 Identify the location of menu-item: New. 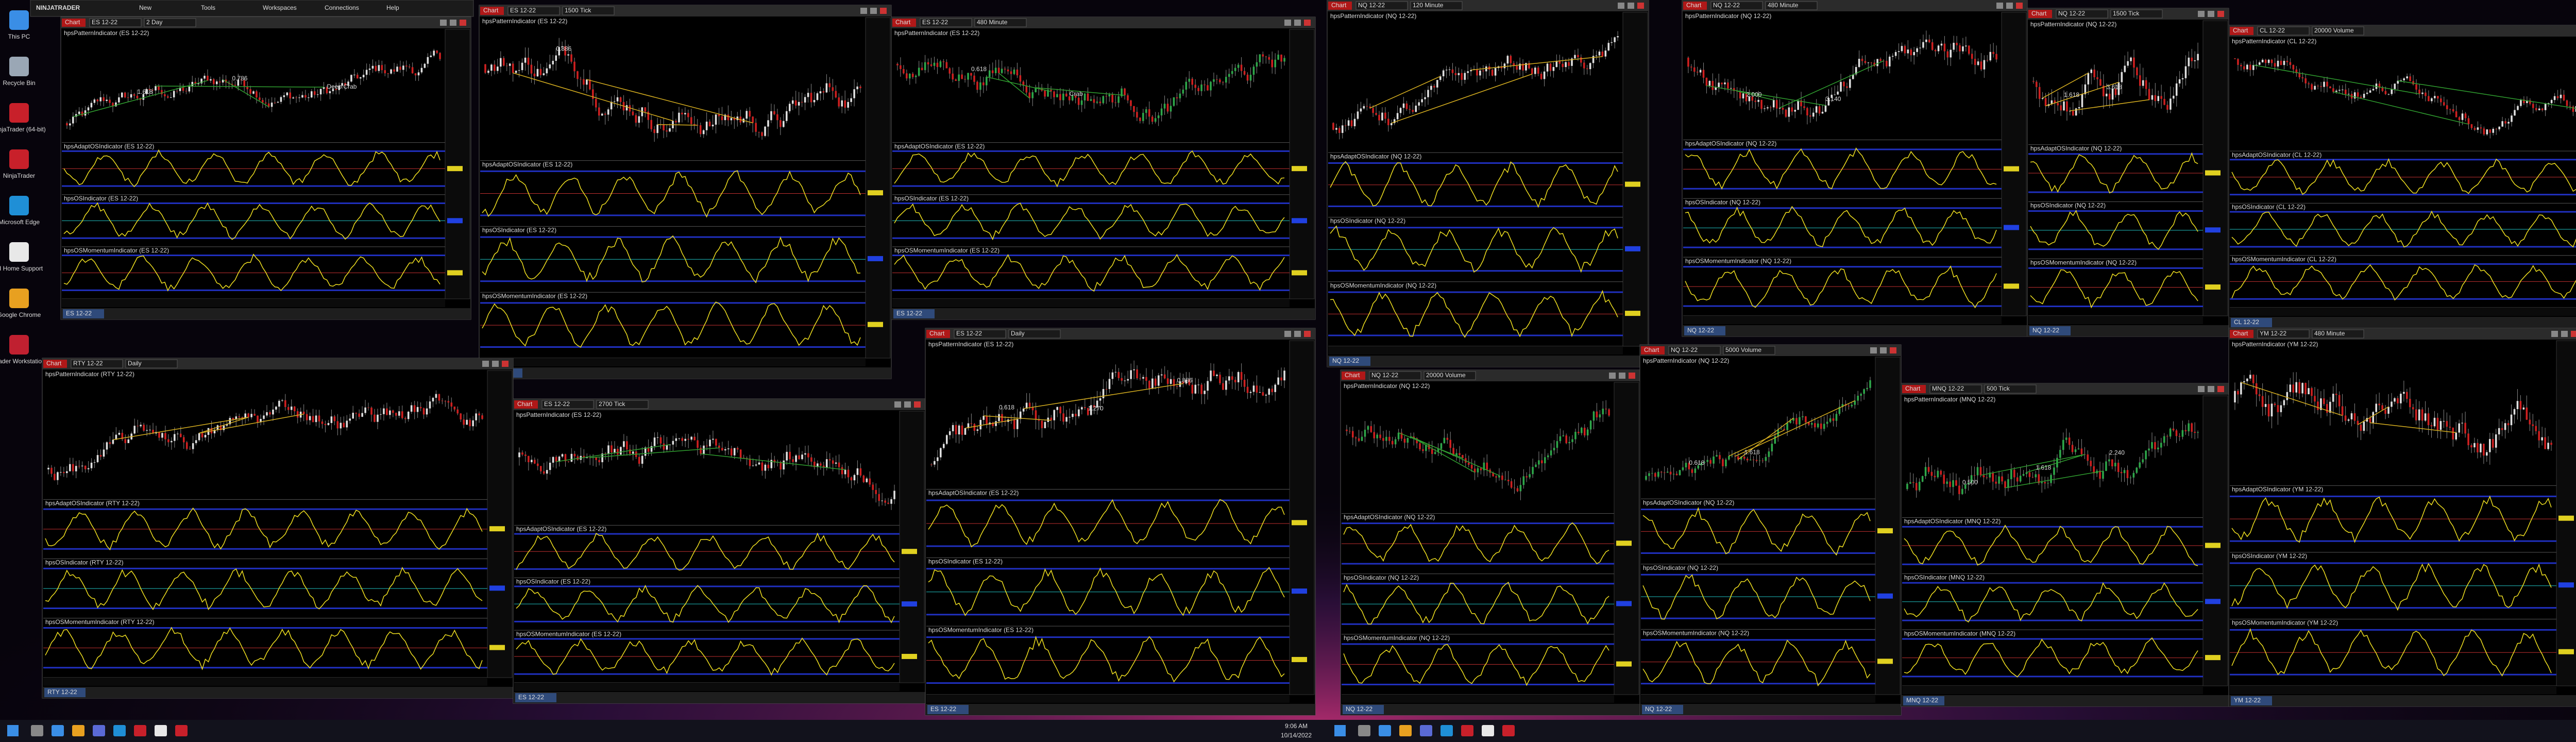
(145, 7).